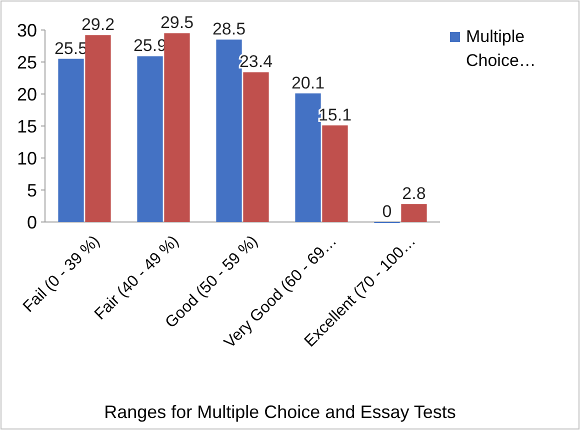  I want to click on y-tick-label: 30, so click(26, 30).